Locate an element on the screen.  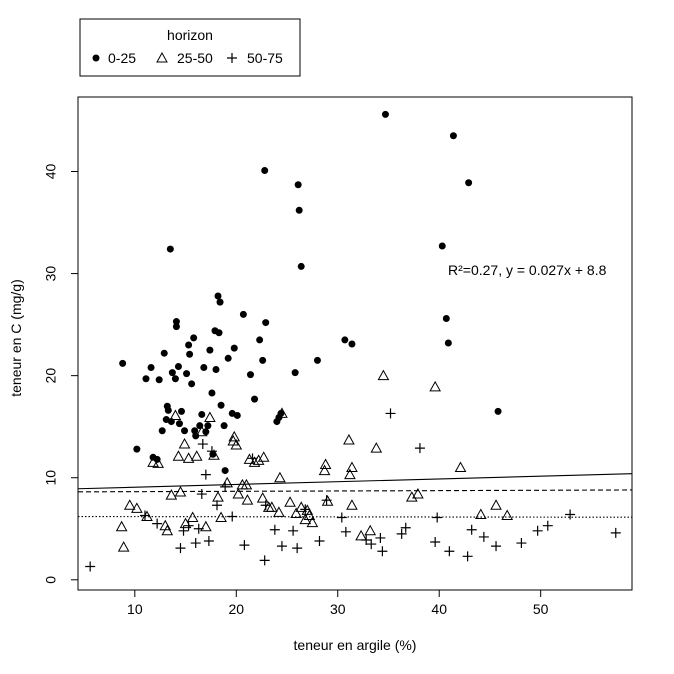
y-axis-title: teneur en C (mg/g) is located at coordinates (16, 338).